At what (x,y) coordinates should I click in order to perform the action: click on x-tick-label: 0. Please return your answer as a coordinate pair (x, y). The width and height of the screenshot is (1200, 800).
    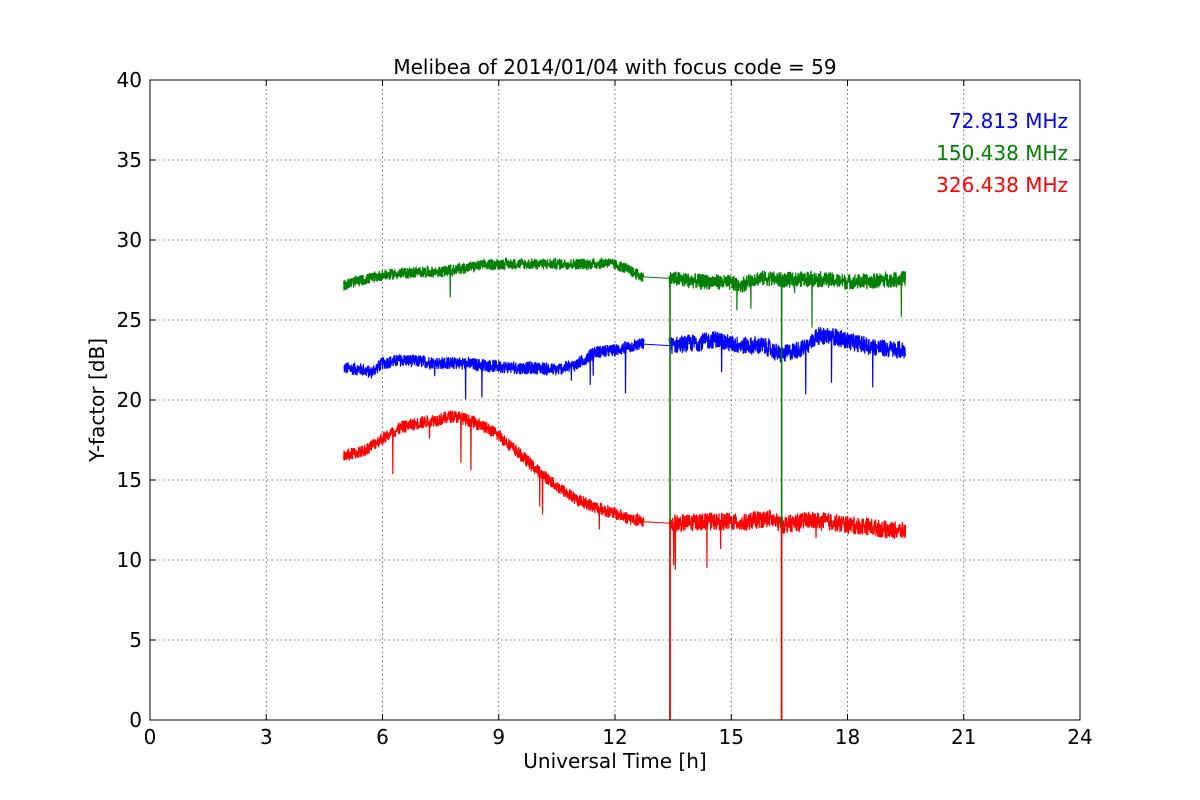
    Looking at the image, I should click on (150, 737).